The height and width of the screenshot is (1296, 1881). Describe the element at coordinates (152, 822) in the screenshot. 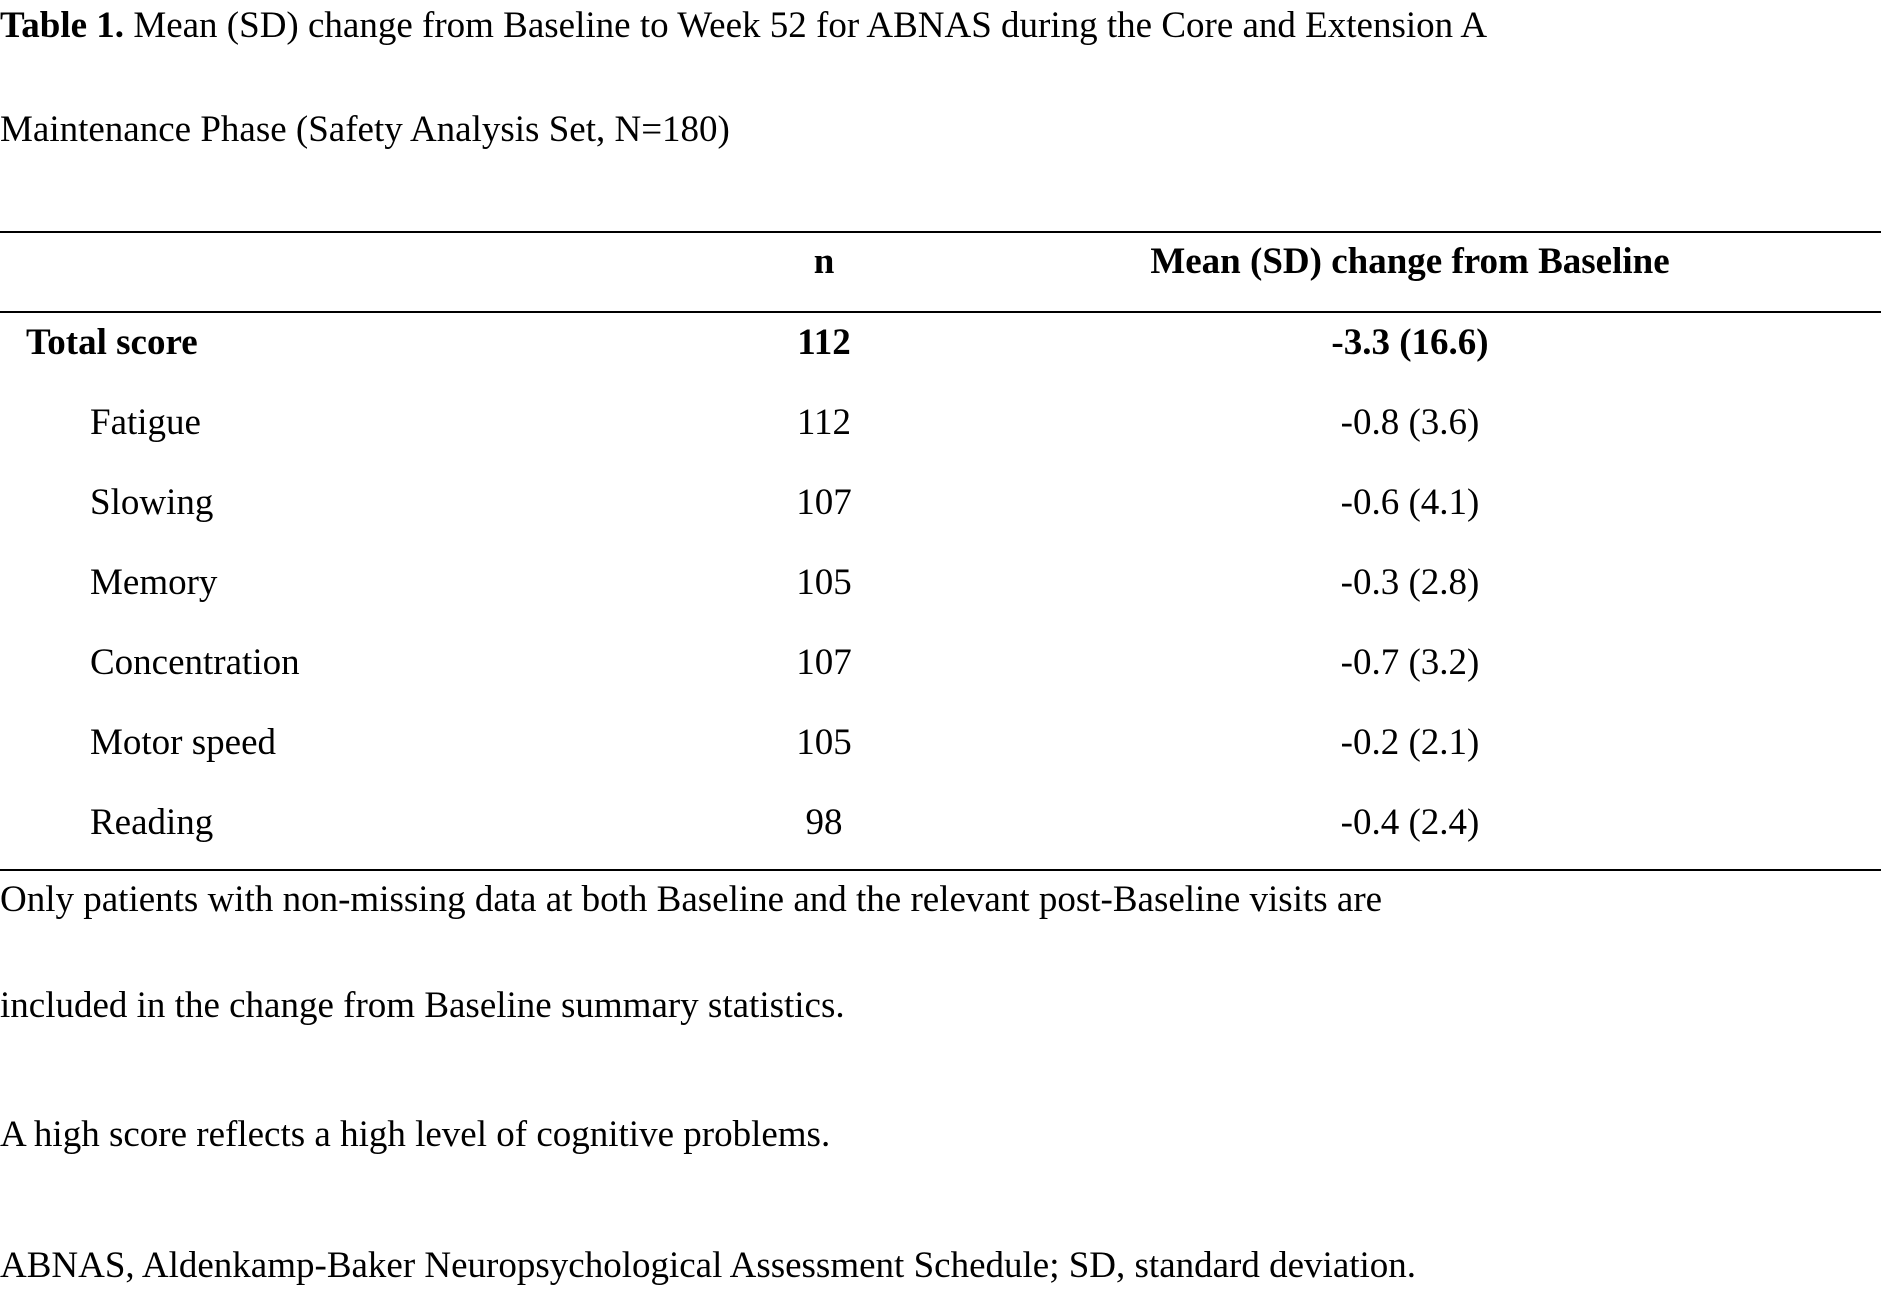

I see `row-label: Reading` at that location.